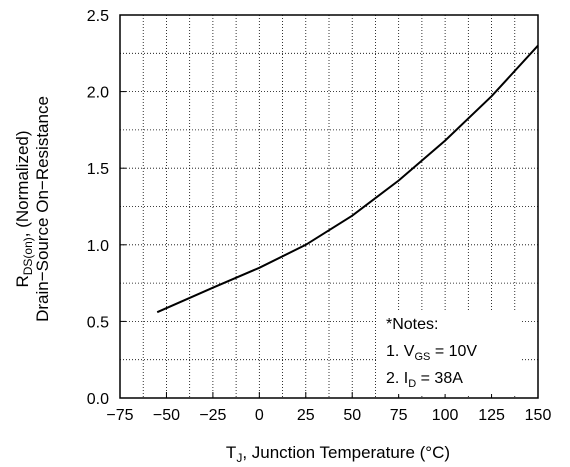 The image size is (570, 467). I want to click on notes-line-1: 1. VGS = 10V, so click(431, 353).